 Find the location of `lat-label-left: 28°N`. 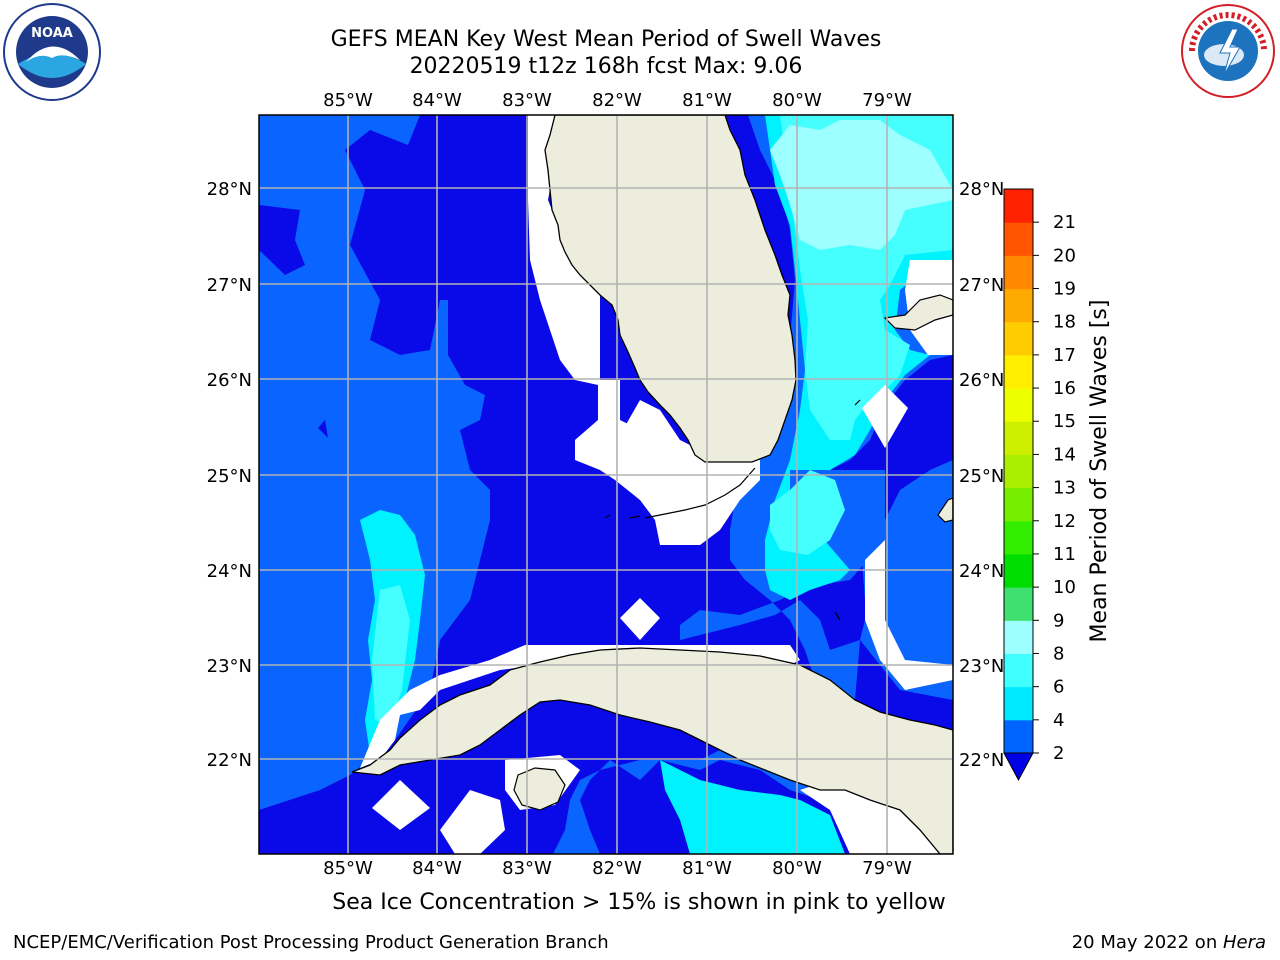

lat-label-left: 28°N is located at coordinates (229, 189).